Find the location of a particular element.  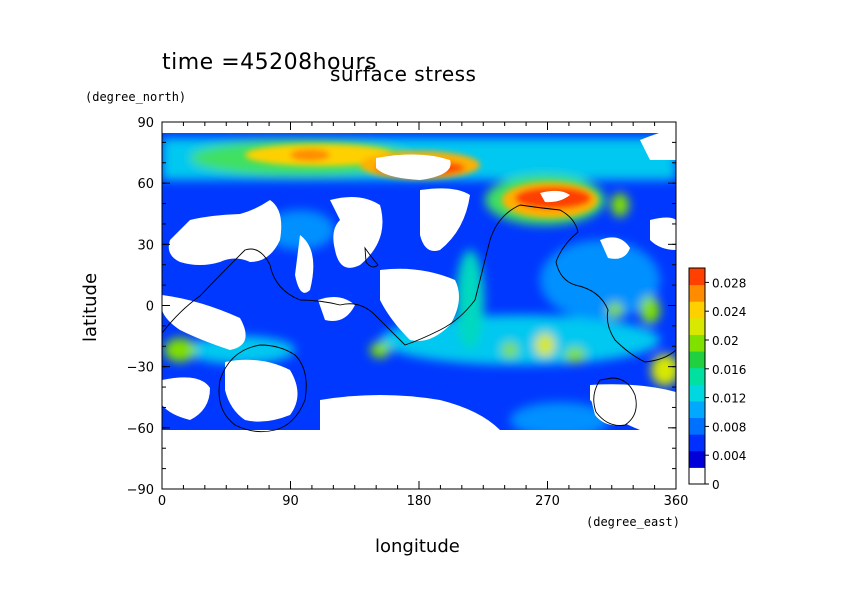

colorbar-frame is located at coordinates (697, 376).